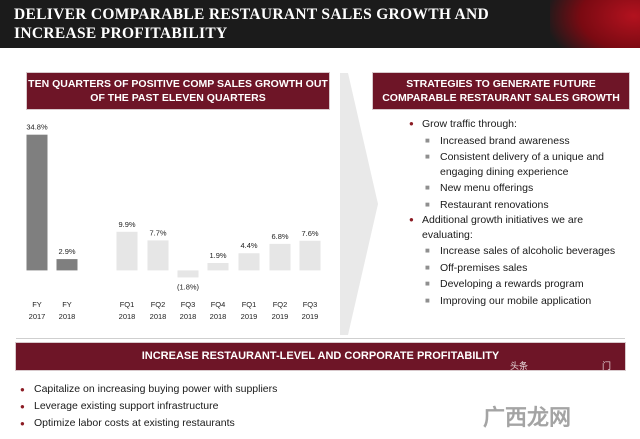  Describe the element at coordinates (248, 245) in the screenshot. I see `data-label: 4.4%` at that location.